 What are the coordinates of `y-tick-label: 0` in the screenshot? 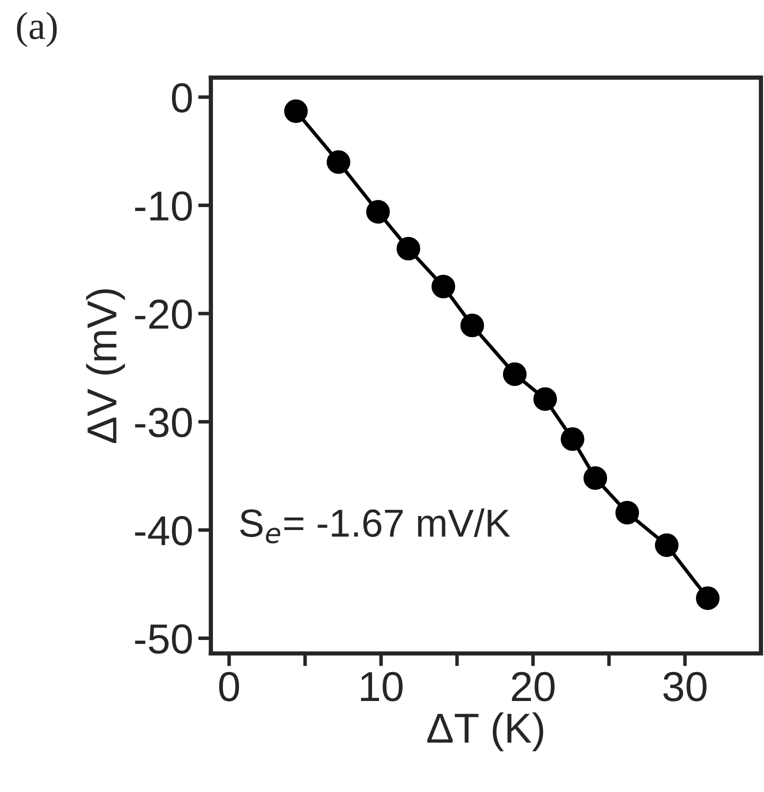 It's located at (182, 98).